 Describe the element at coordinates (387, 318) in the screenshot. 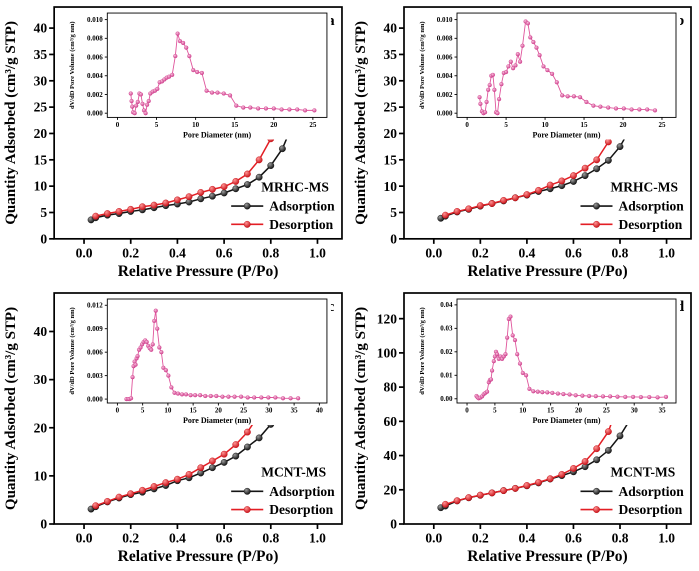

I see `y-tick-label: 120` at that location.